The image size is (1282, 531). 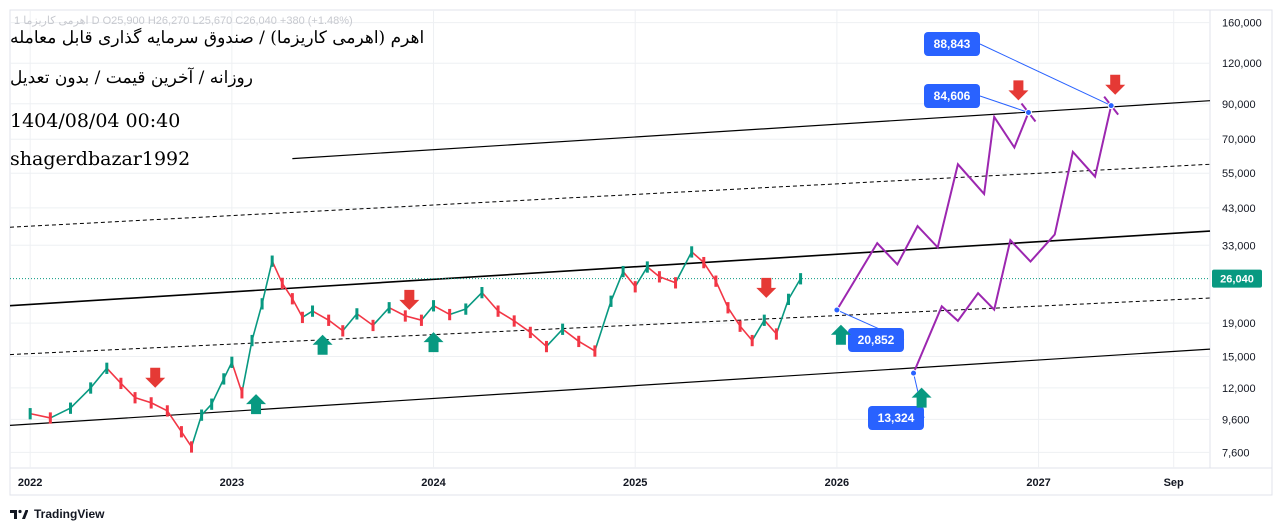 I want to click on time-axis-pane, so click(x=641, y=481).